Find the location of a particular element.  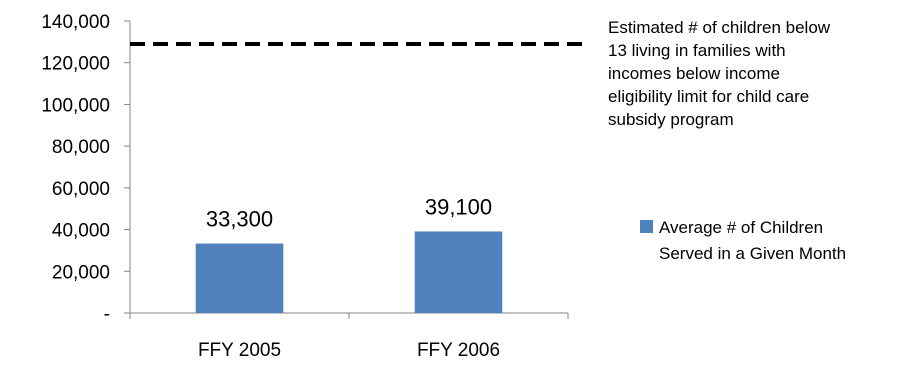

x-tick-label: FFY 2006 is located at coordinates (458, 350).